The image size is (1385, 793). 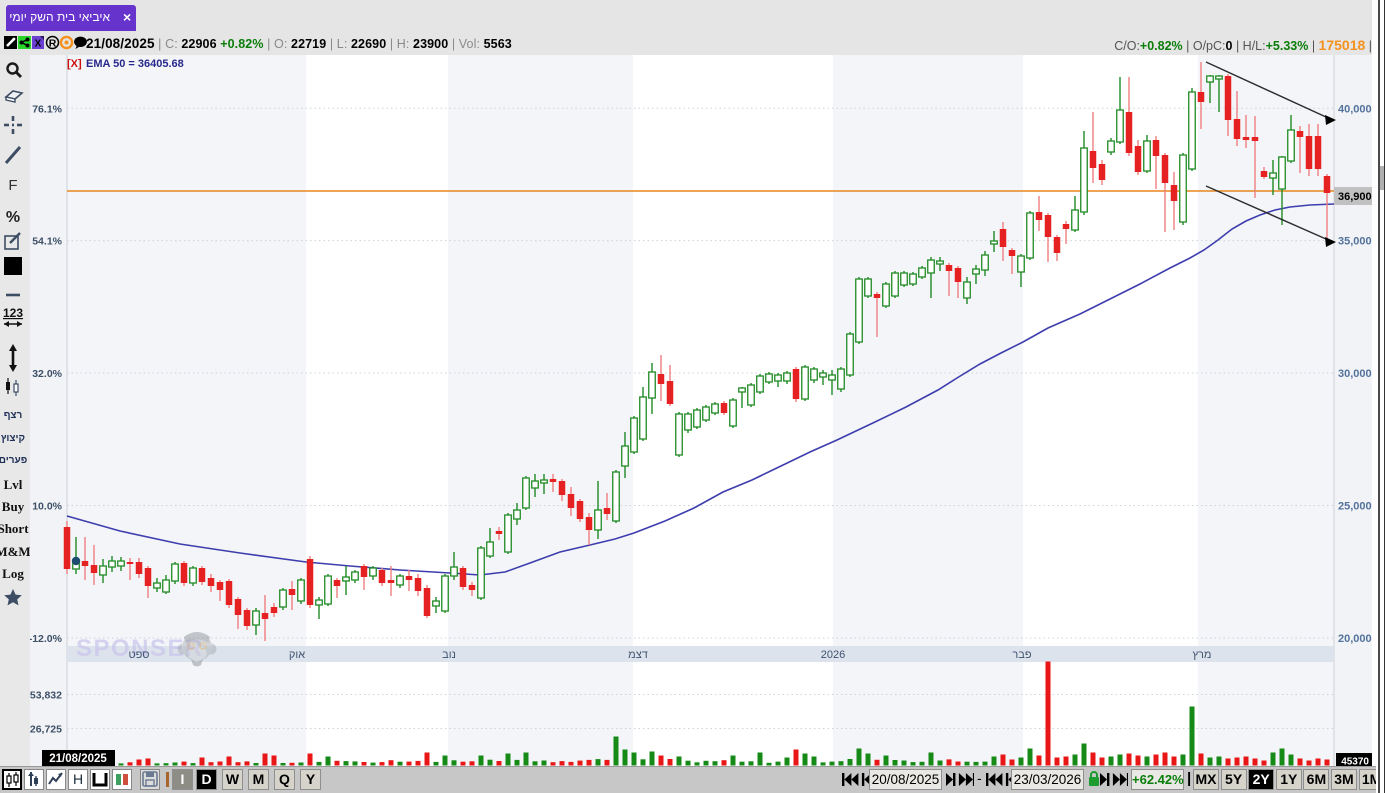 What do you see at coordinates (12, 185) in the screenshot?
I see `svg-text: F` at bounding box center [12, 185].